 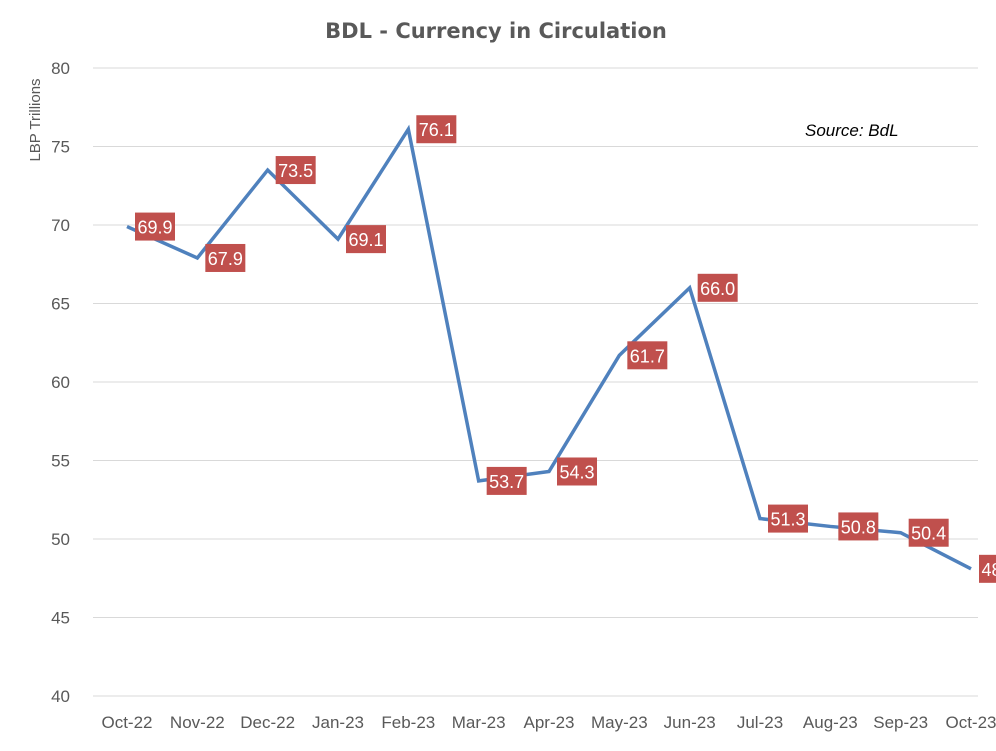 I want to click on chart-title: BDL - Currency in Circulation, so click(x=496, y=31).